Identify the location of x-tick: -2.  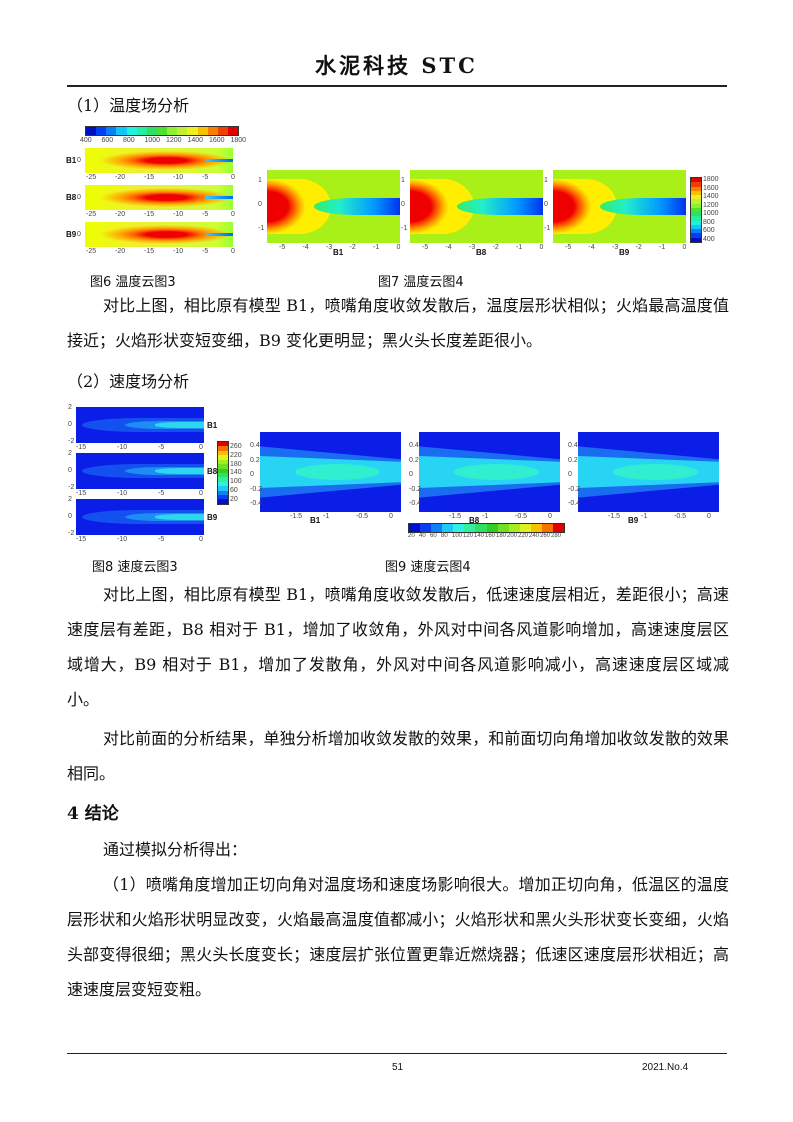
(495, 247).